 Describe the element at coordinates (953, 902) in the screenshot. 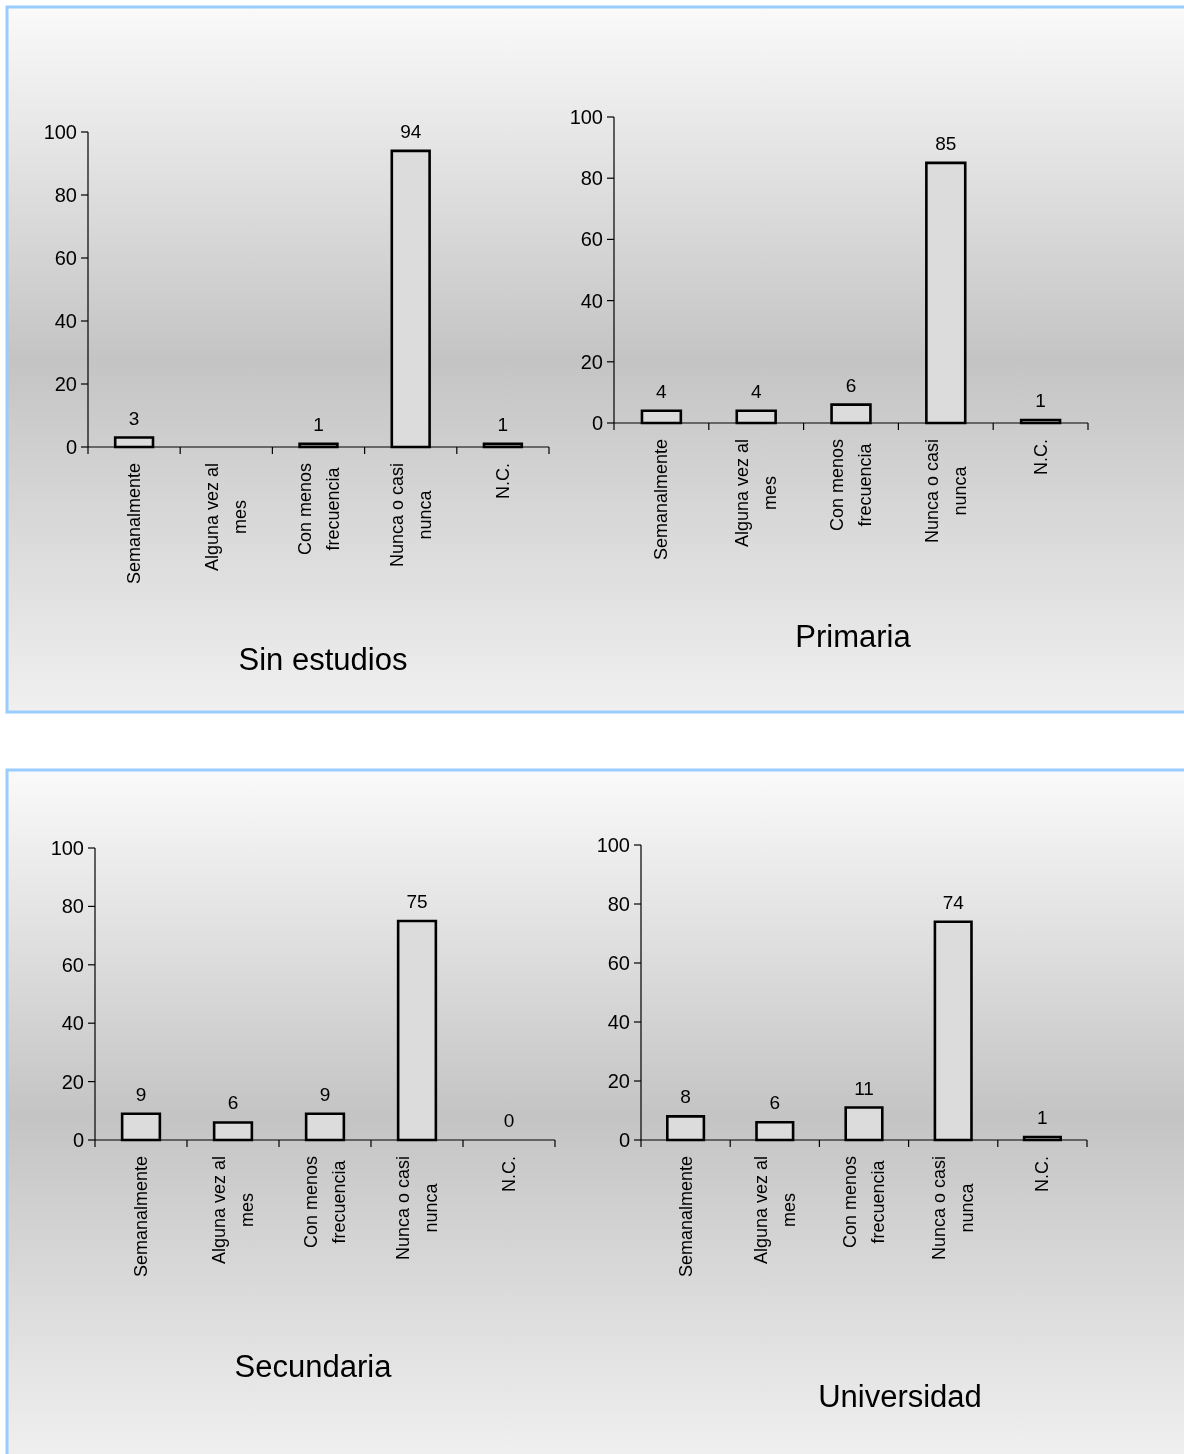

I see `data-label: 74` at that location.